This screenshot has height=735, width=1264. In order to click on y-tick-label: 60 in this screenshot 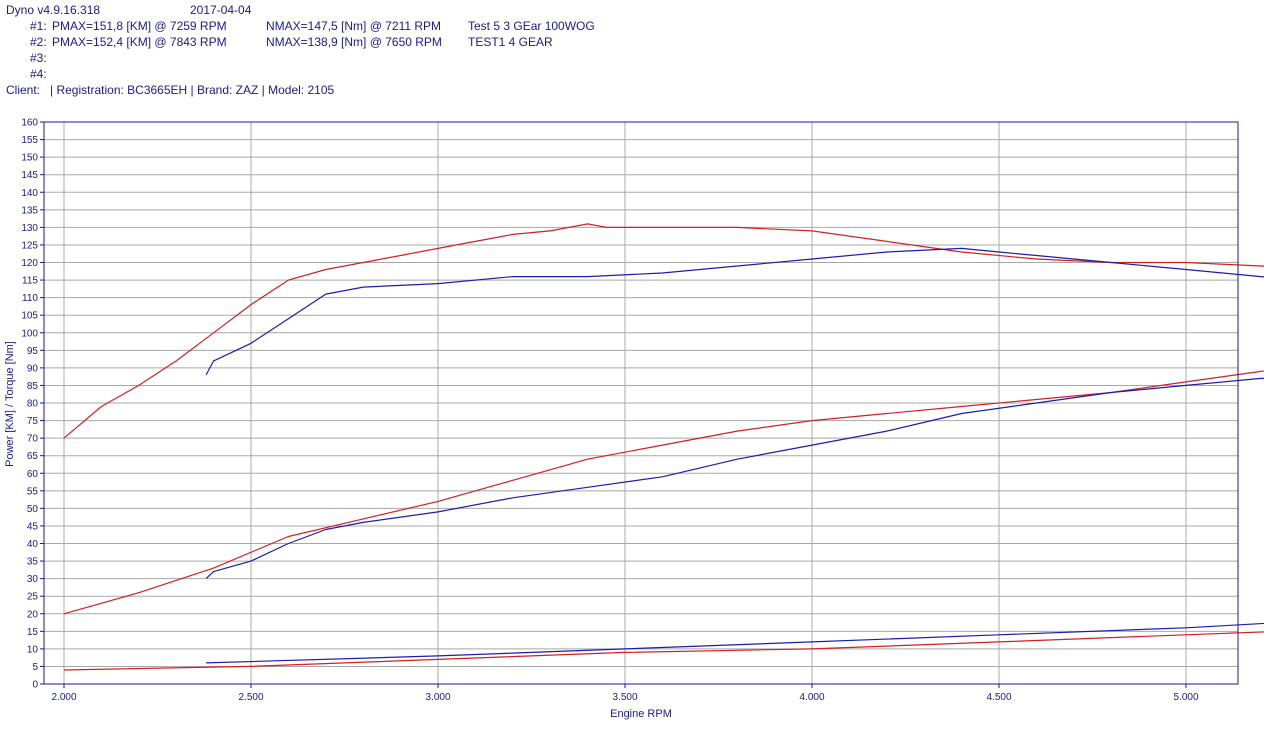, I will do `click(33, 474)`.